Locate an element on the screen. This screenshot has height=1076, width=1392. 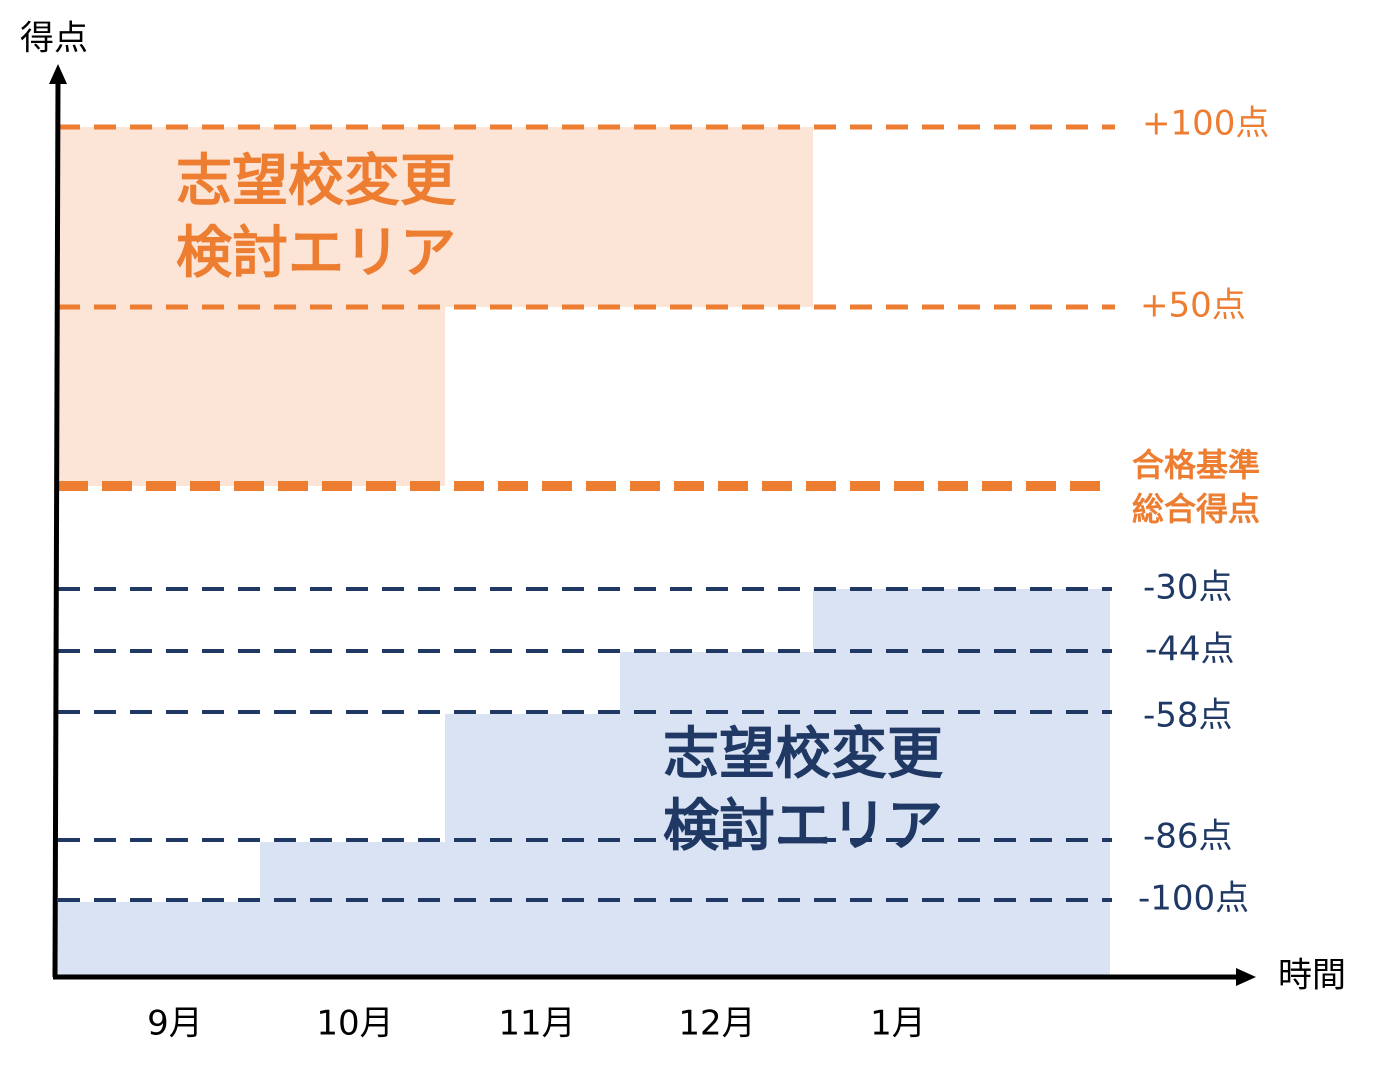
line-label: -30点 is located at coordinates (1188, 588).